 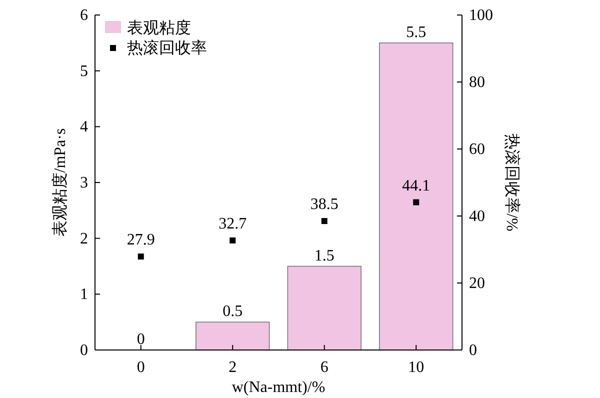 I want to click on y2-axis-title: 热滚回收率/%, so click(x=512, y=183).